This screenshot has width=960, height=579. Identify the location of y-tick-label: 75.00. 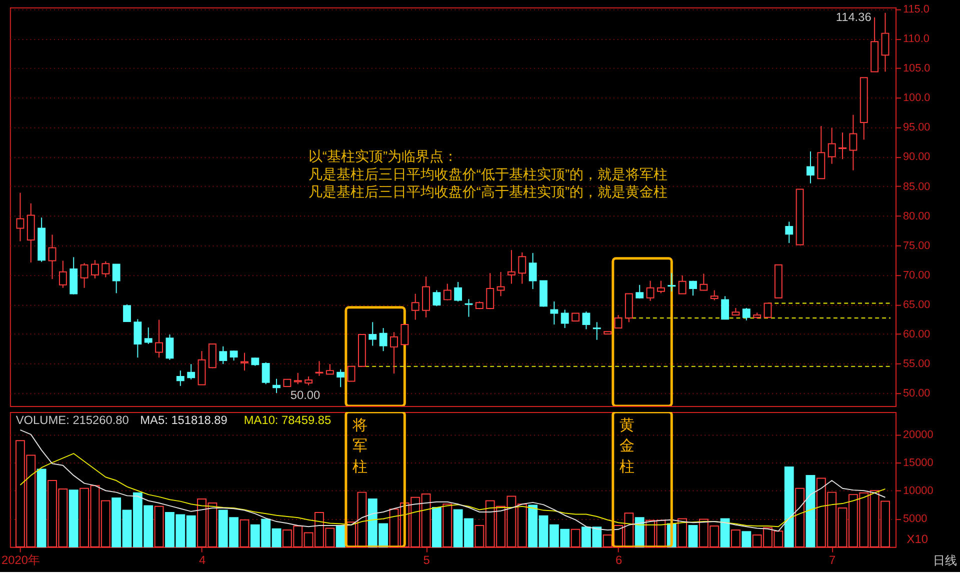
(916, 246).